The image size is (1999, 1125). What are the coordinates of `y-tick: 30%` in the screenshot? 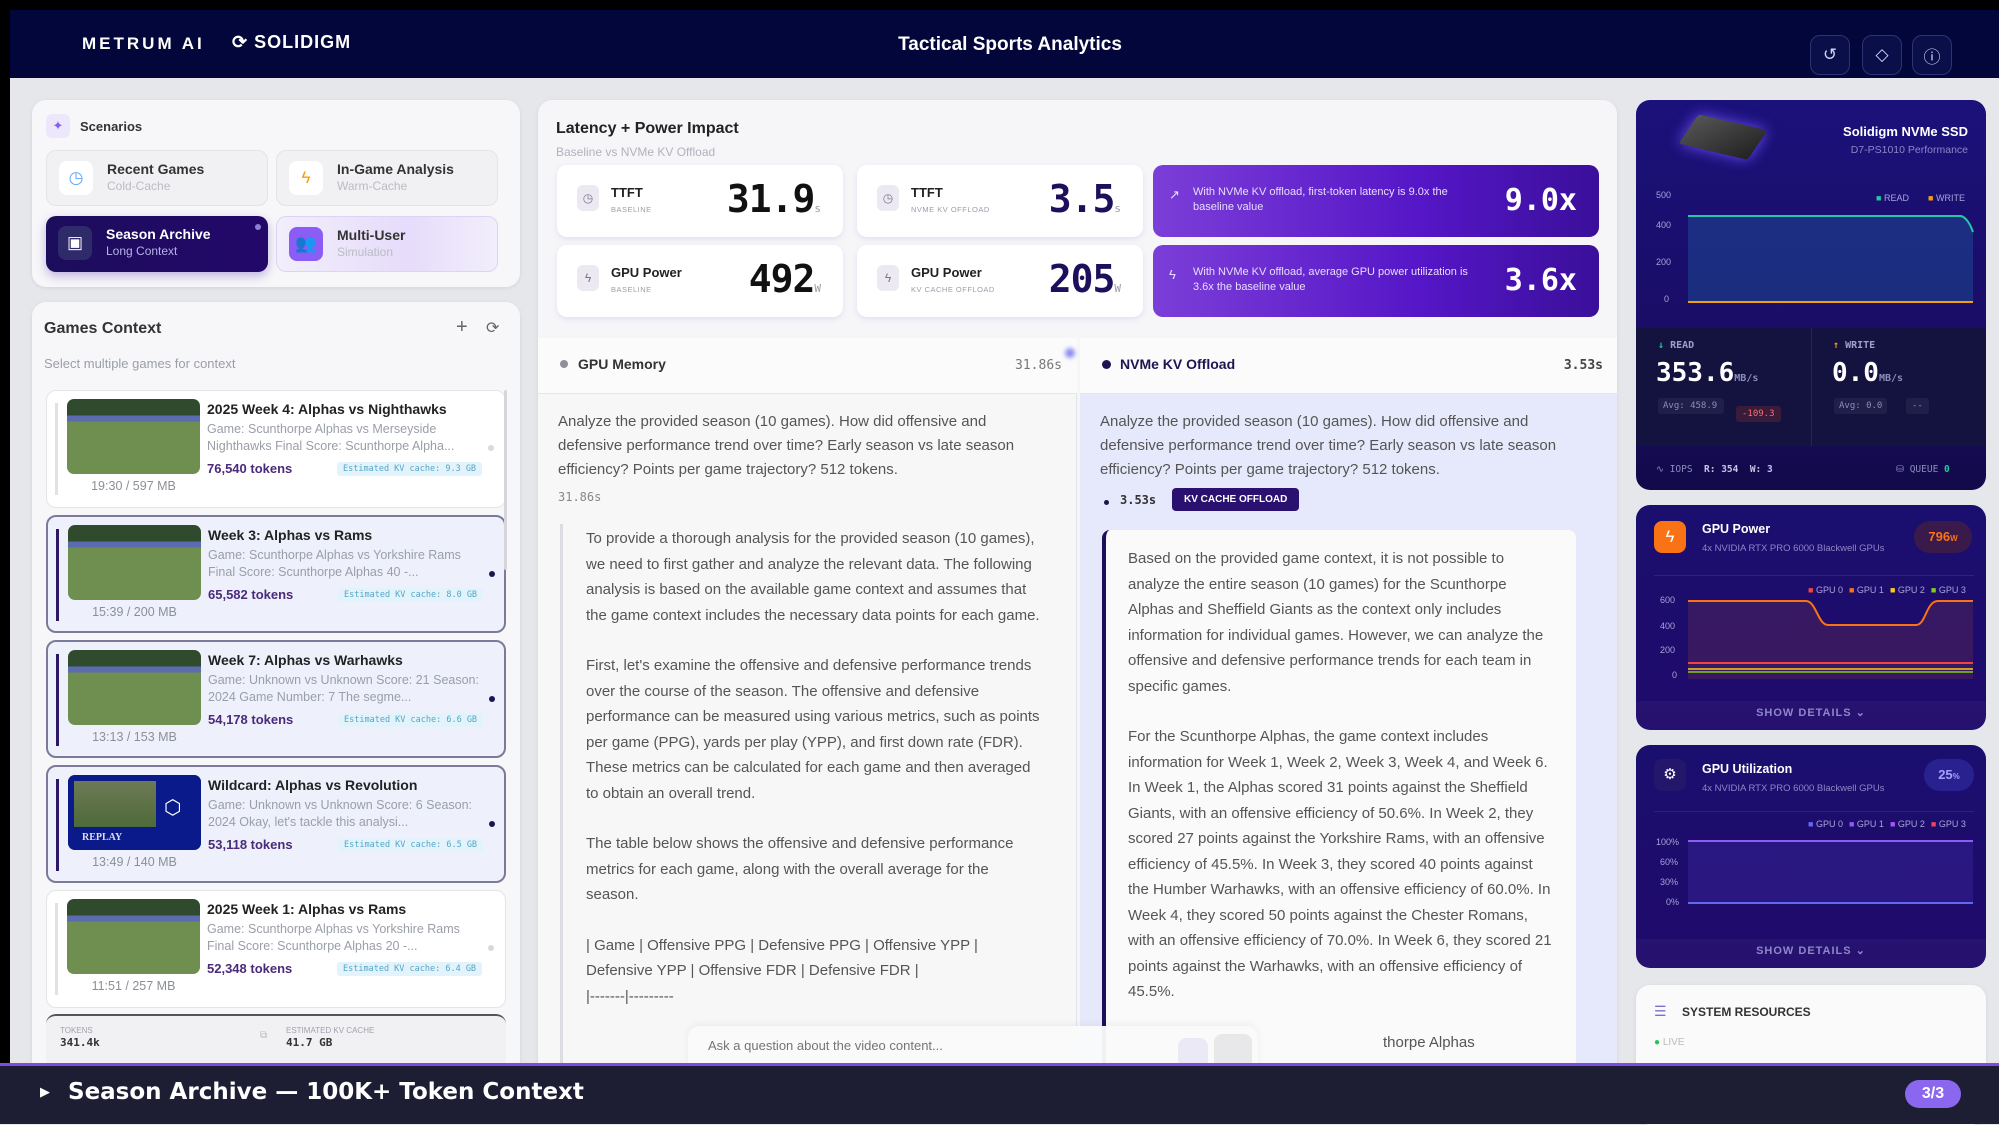 It's located at (1669, 882).